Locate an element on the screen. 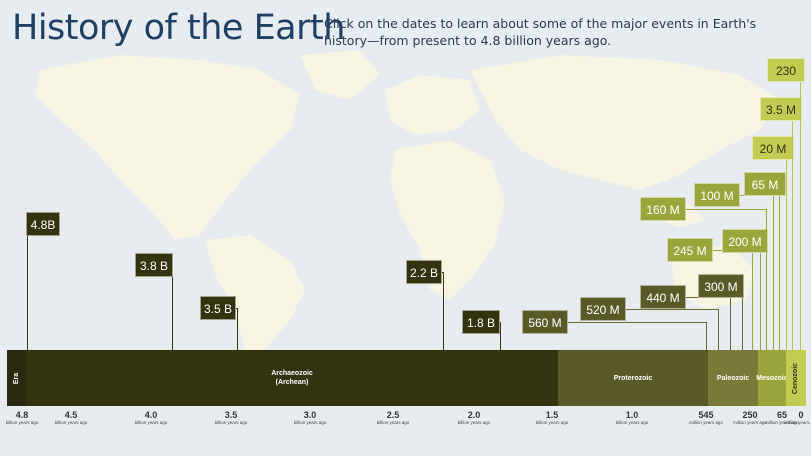  era-label: Paleozoic is located at coordinates (733, 378).